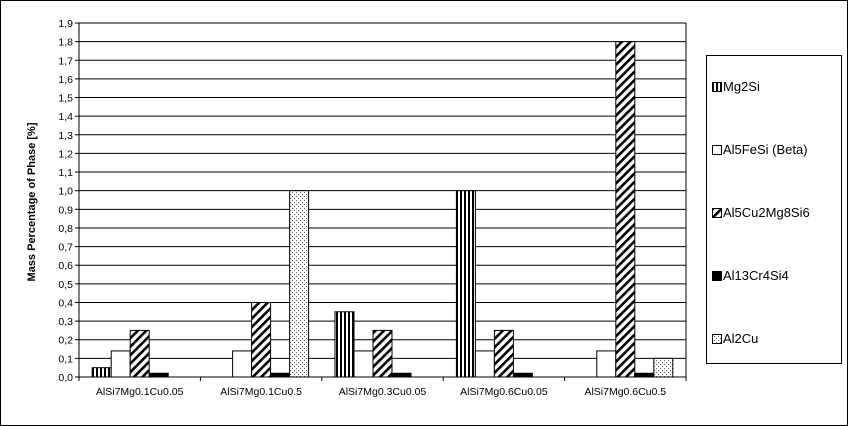 Image resolution: width=848 pixels, height=426 pixels. Describe the element at coordinates (140, 392) in the screenshot. I see `x-tick-label: AlSi7Mg0.1Cu0.05` at that location.